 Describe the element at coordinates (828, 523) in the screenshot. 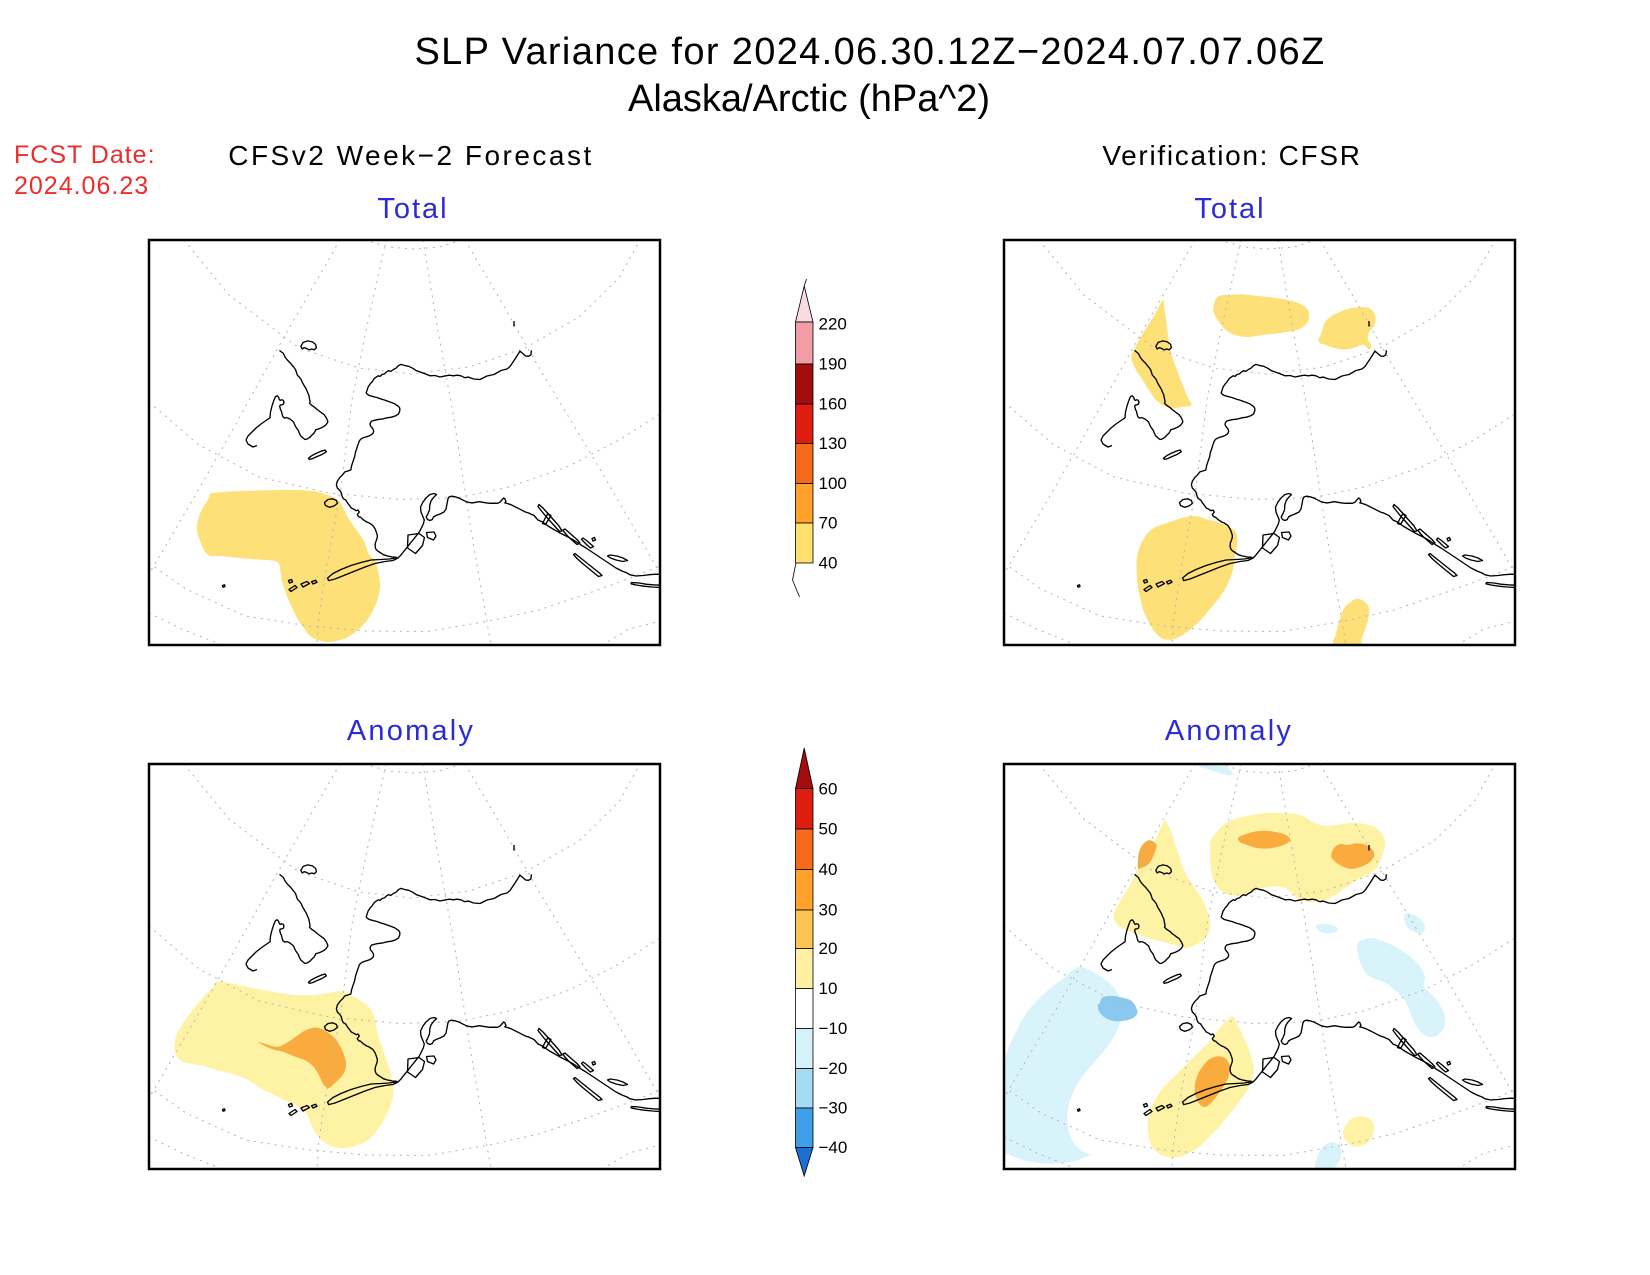

I see `svg-text: 70` at that location.